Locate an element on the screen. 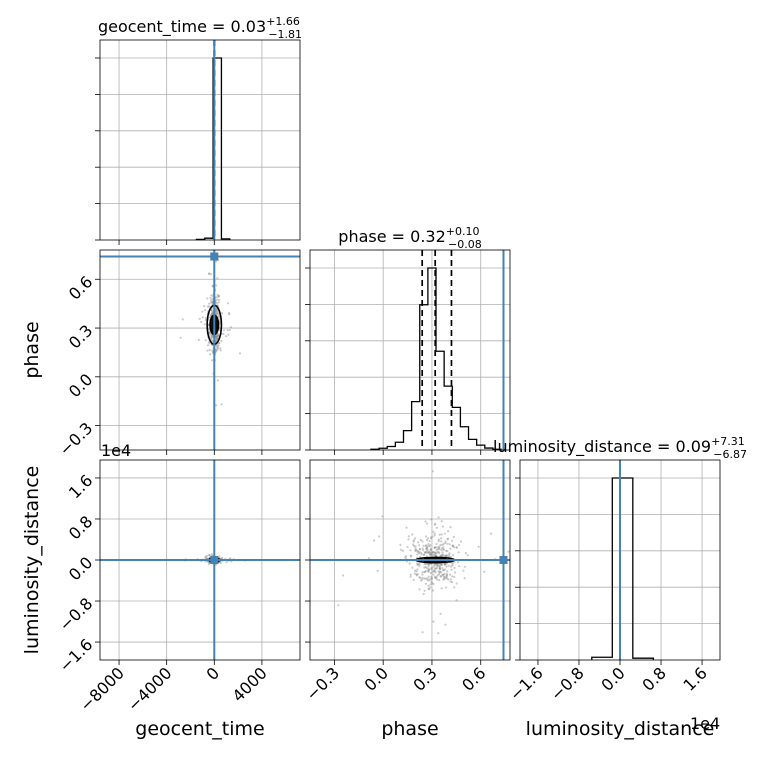 This screenshot has height=760, width=760. histogram-luminosity_distance is located at coordinates (622, 568).